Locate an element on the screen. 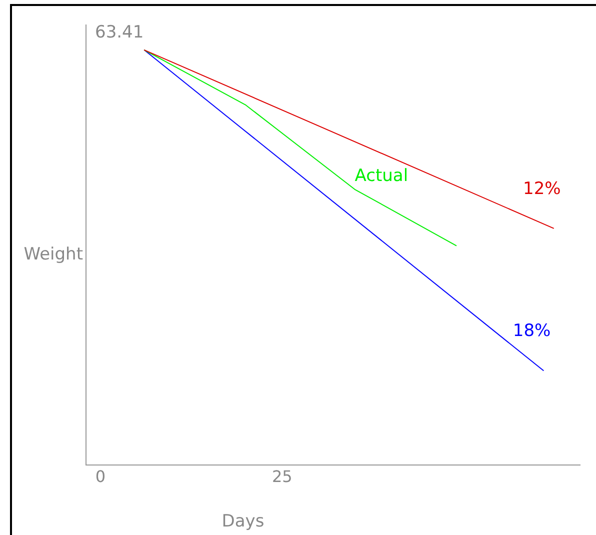 The image size is (596, 535). x-tick-label: 0 is located at coordinates (100, 476).